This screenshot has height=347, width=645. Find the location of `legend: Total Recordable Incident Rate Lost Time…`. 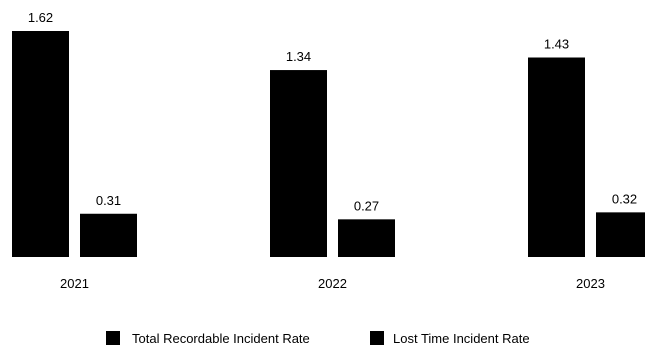

legend: Total Recordable Incident Rate Lost Time… is located at coordinates (318, 338).